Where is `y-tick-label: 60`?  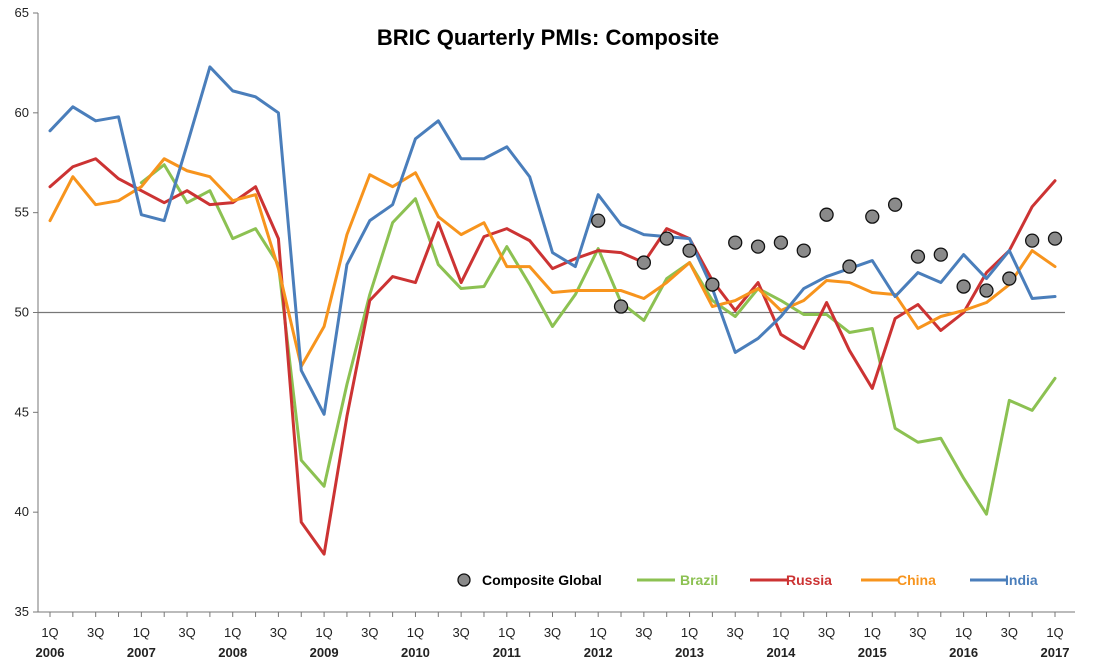 y-tick-label: 60 is located at coordinates (22, 112).